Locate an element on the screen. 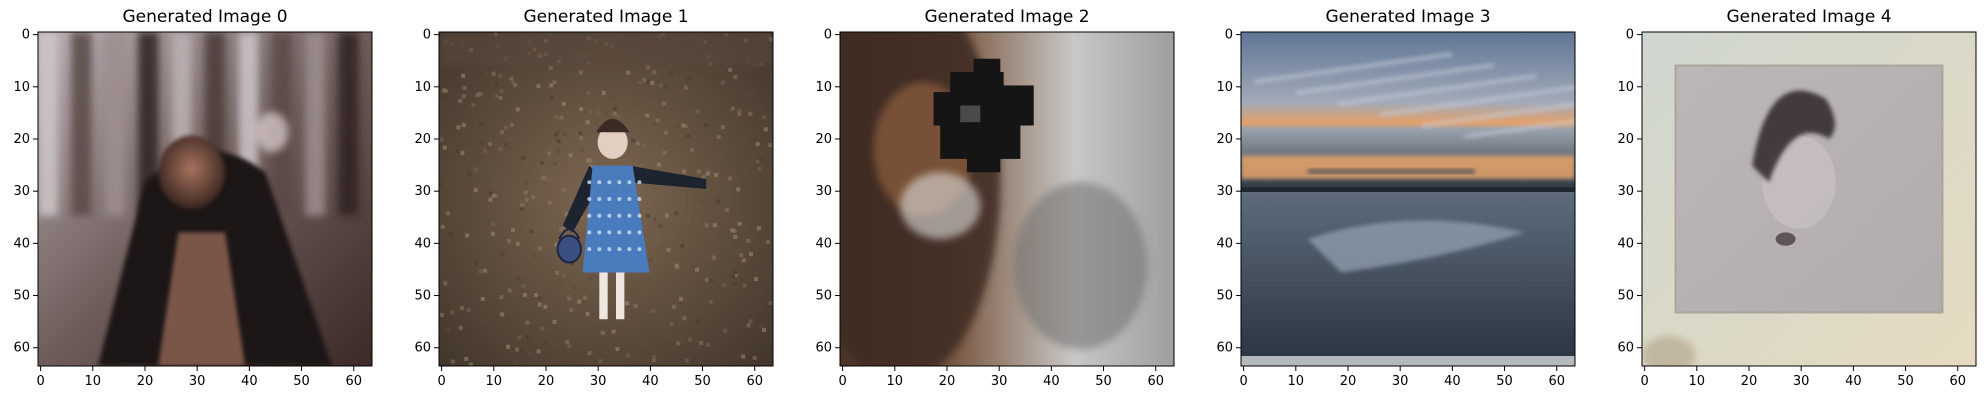  panel-title: Generated Image 1 is located at coordinates (605, 17).